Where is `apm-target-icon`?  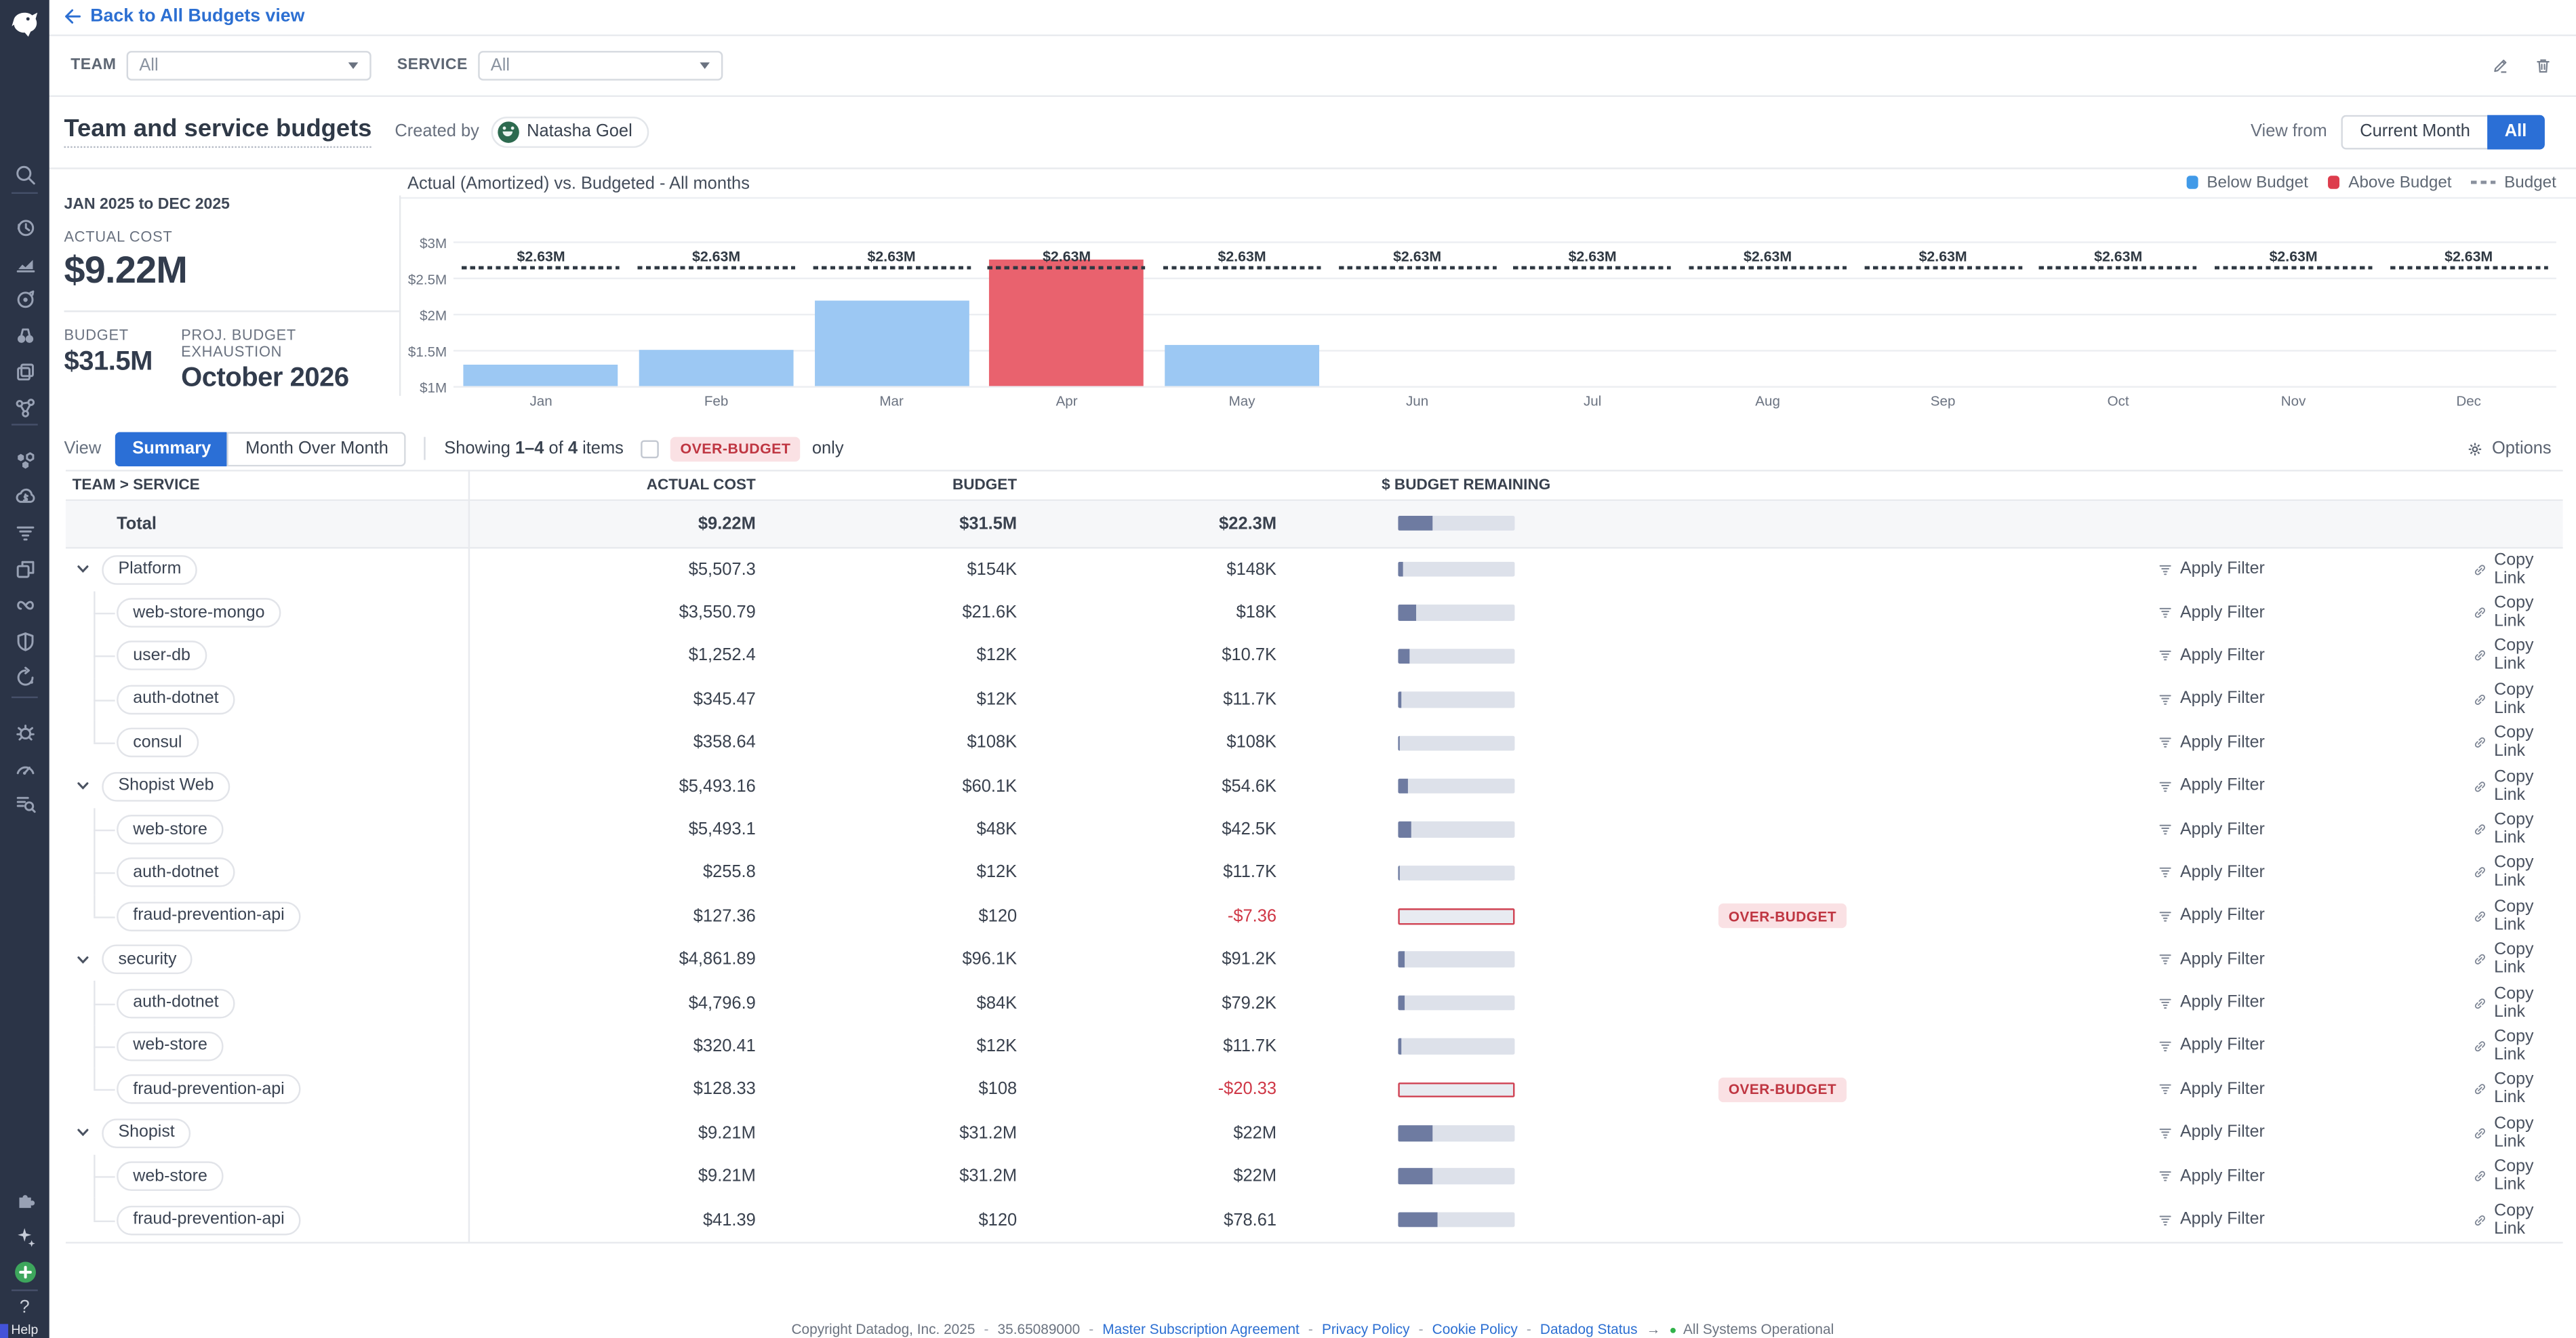 apm-target-icon is located at coordinates (24, 299).